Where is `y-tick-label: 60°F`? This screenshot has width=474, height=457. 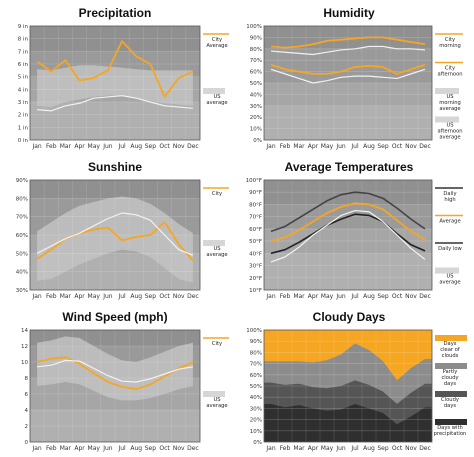 y-tick-label: 60°F is located at coordinates (255, 230).